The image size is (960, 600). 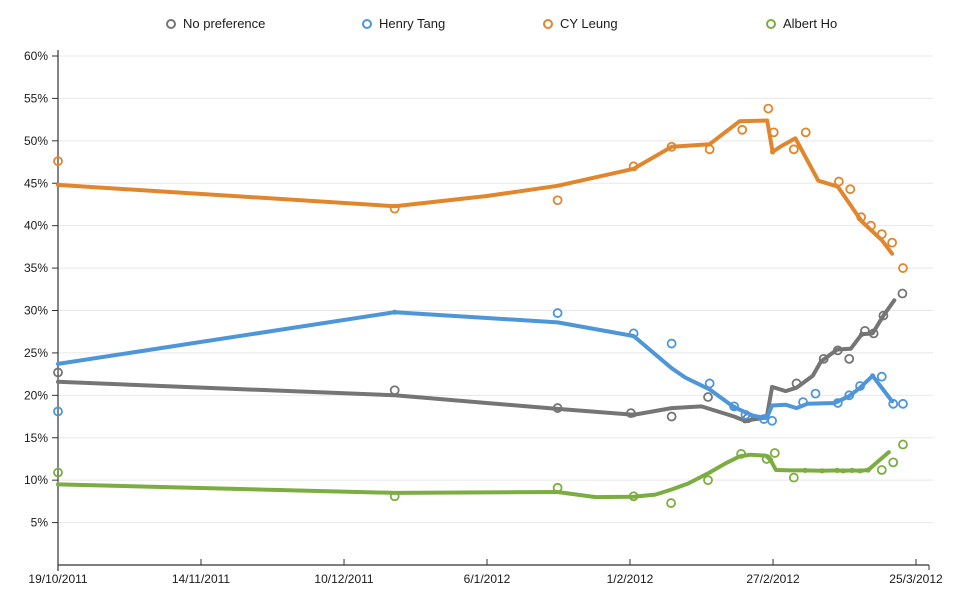 I want to click on x-tick-label: 14/11/2011, so click(x=201, y=579).